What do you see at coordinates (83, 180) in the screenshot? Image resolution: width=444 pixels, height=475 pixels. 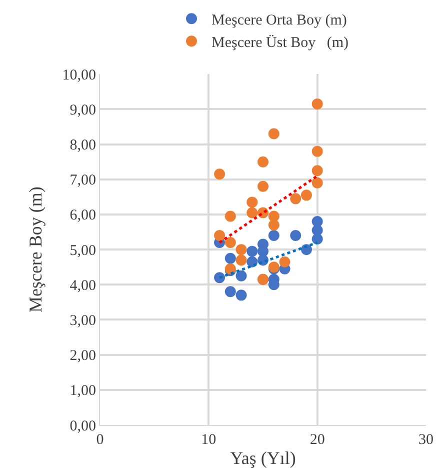 I see `y-tick-label: 7,00` at bounding box center [83, 180].